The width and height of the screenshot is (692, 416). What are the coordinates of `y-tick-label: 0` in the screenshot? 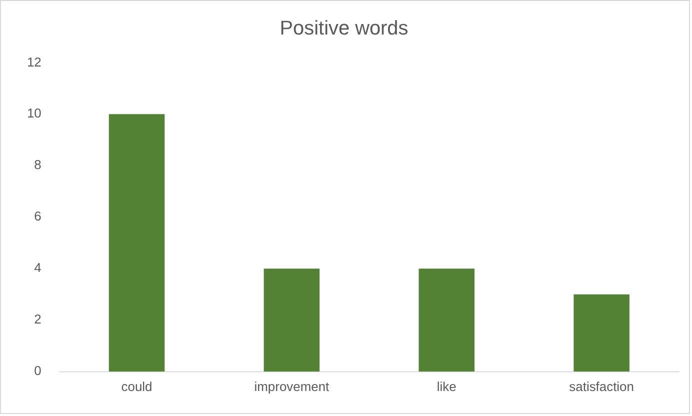 It's located at (38, 370).